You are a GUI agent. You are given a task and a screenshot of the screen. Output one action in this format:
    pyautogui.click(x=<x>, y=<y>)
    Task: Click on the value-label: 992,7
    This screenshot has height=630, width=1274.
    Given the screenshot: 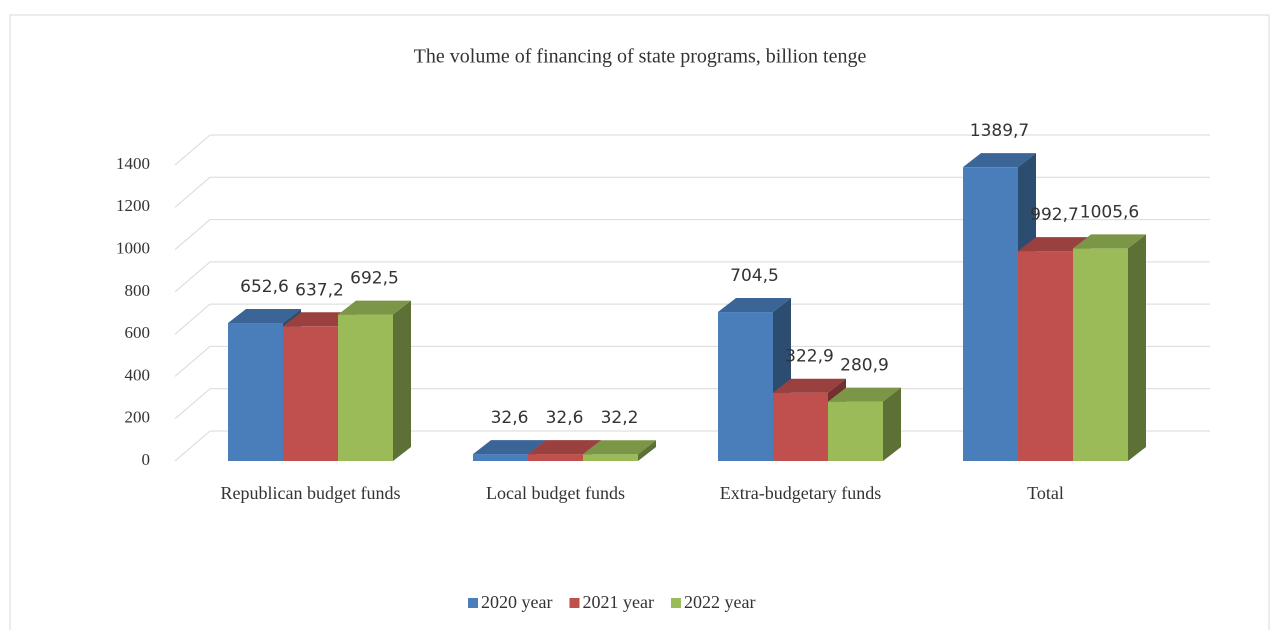 What is the action you would take?
    pyautogui.click(x=1054, y=215)
    